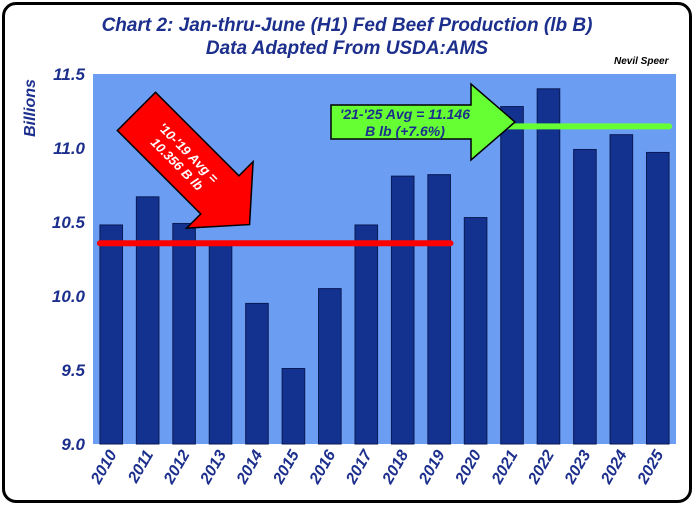 The image size is (700, 511). I want to click on y-axis-label: Billions, so click(30, 108).